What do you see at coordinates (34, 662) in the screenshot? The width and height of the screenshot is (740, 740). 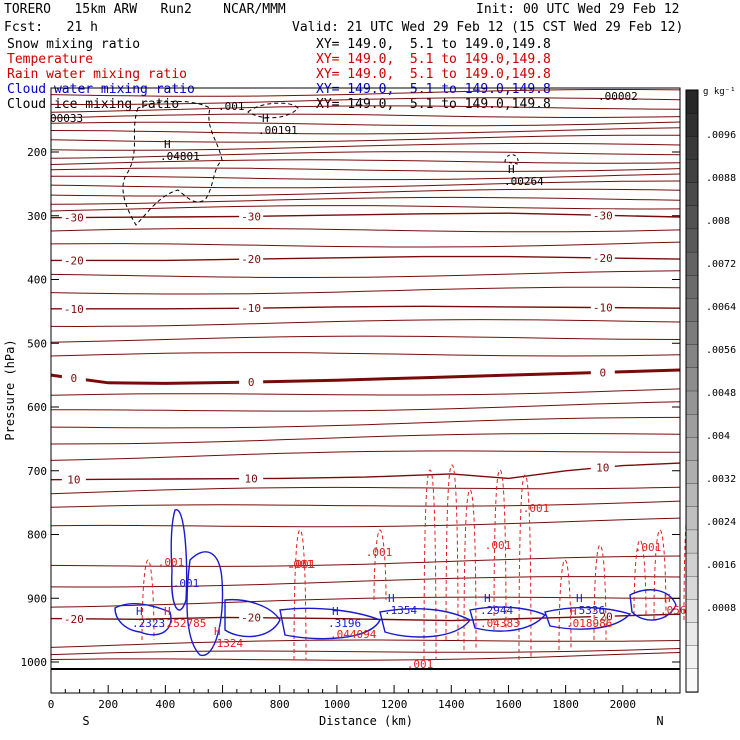 I see `y-tick-label: 1000` at bounding box center [34, 662].